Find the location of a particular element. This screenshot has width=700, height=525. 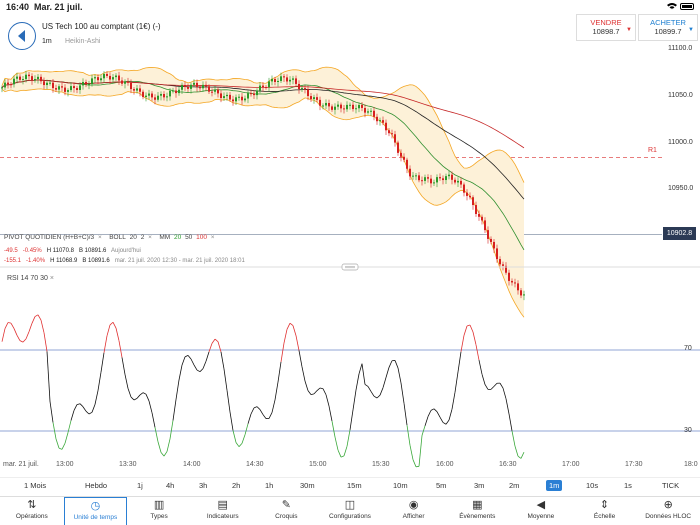

toolbar-eye-button: ◉ Afficher is located at coordinates (414, 511).